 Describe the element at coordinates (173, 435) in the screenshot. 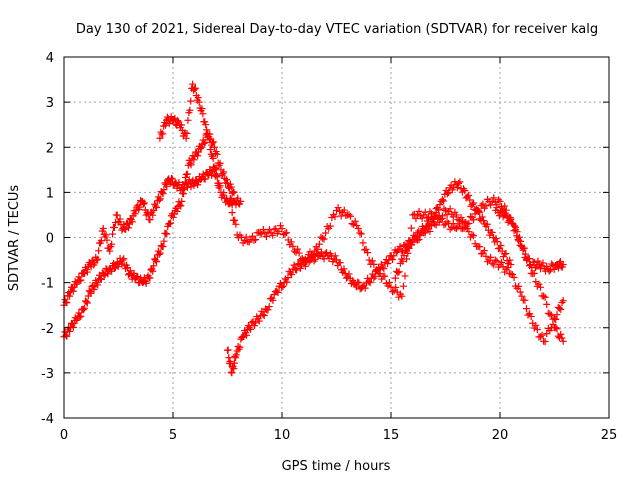

I see `x-tick-label: 5` at that location.